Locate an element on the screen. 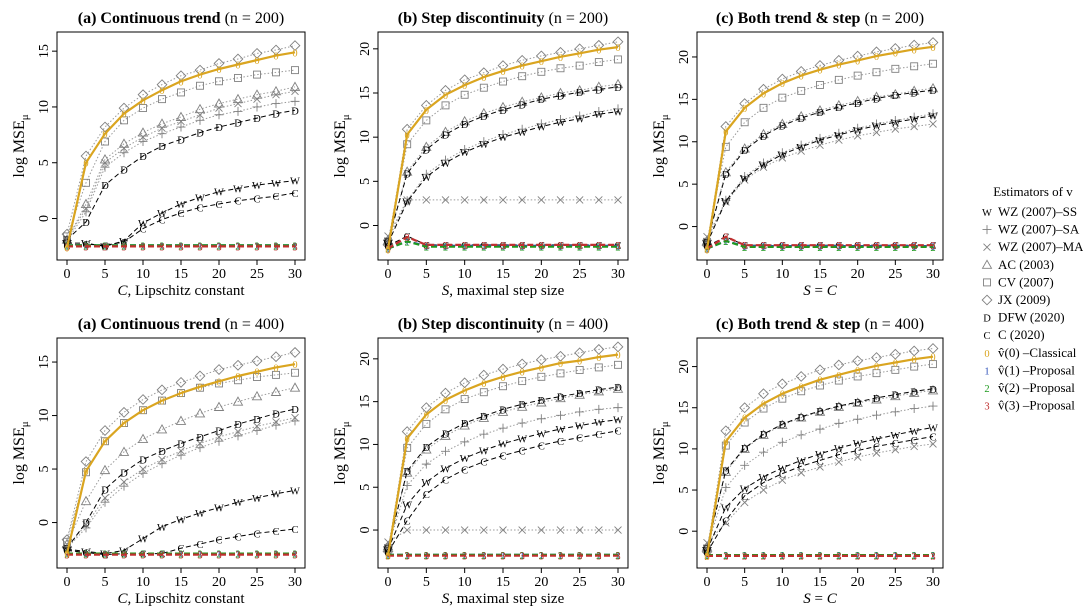  x-tick-label: 15 is located at coordinates (820, 274).